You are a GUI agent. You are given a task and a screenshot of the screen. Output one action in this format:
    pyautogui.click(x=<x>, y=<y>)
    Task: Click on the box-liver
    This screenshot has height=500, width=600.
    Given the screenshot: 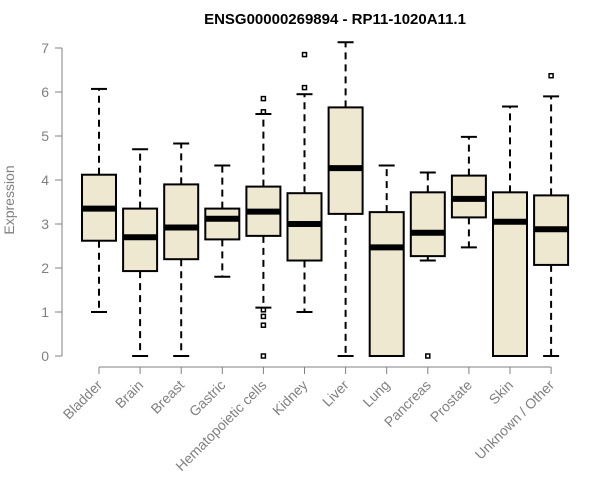 What is the action you would take?
    pyautogui.click(x=345, y=199)
    